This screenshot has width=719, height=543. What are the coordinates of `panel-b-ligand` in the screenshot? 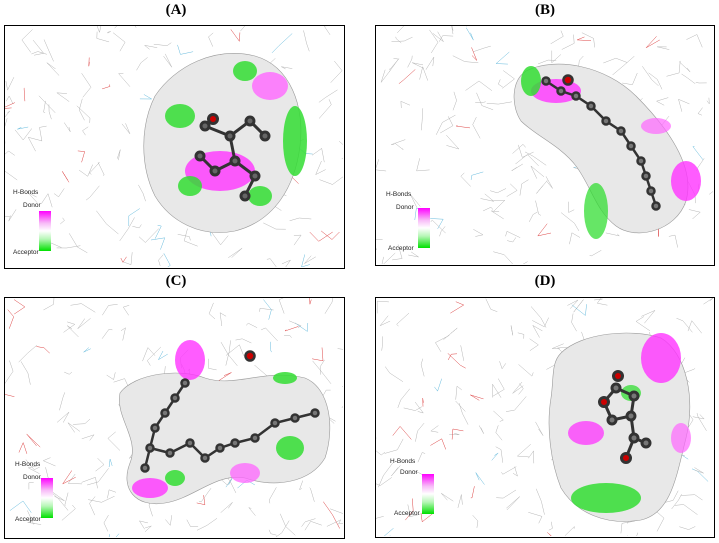 It's located at (601, 142).